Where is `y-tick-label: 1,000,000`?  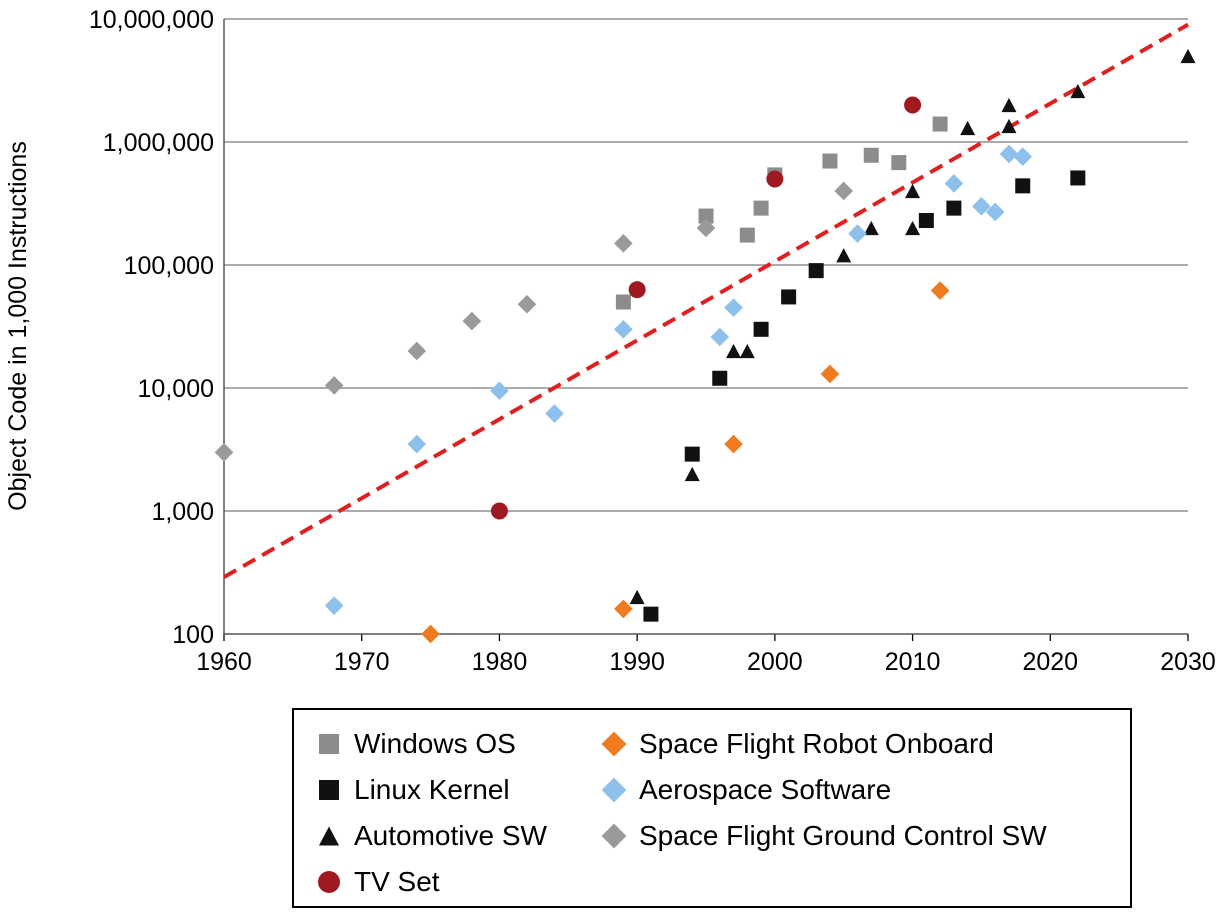
y-tick-label: 1,000,000 is located at coordinates (158, 143).